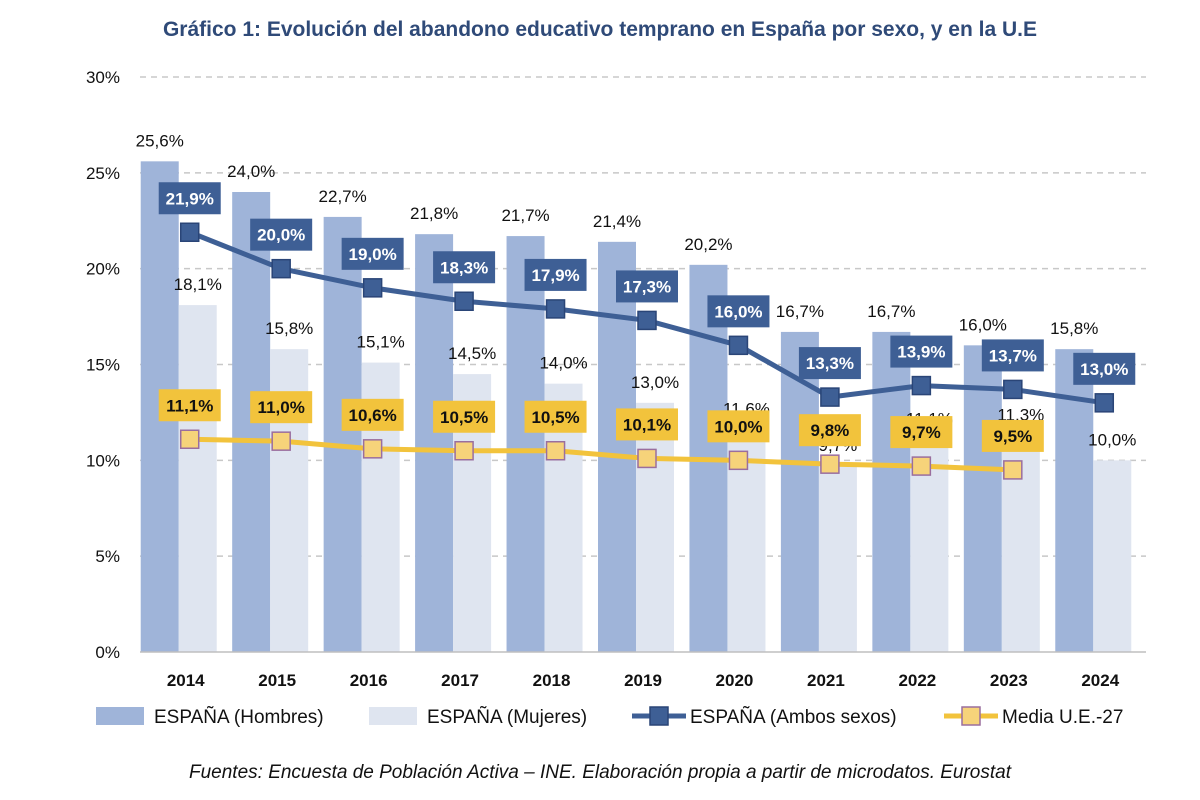 This screenshot has height=800, width=1200. I want to click on ambos-sexos-label: 18,3%, so click(464, 267).